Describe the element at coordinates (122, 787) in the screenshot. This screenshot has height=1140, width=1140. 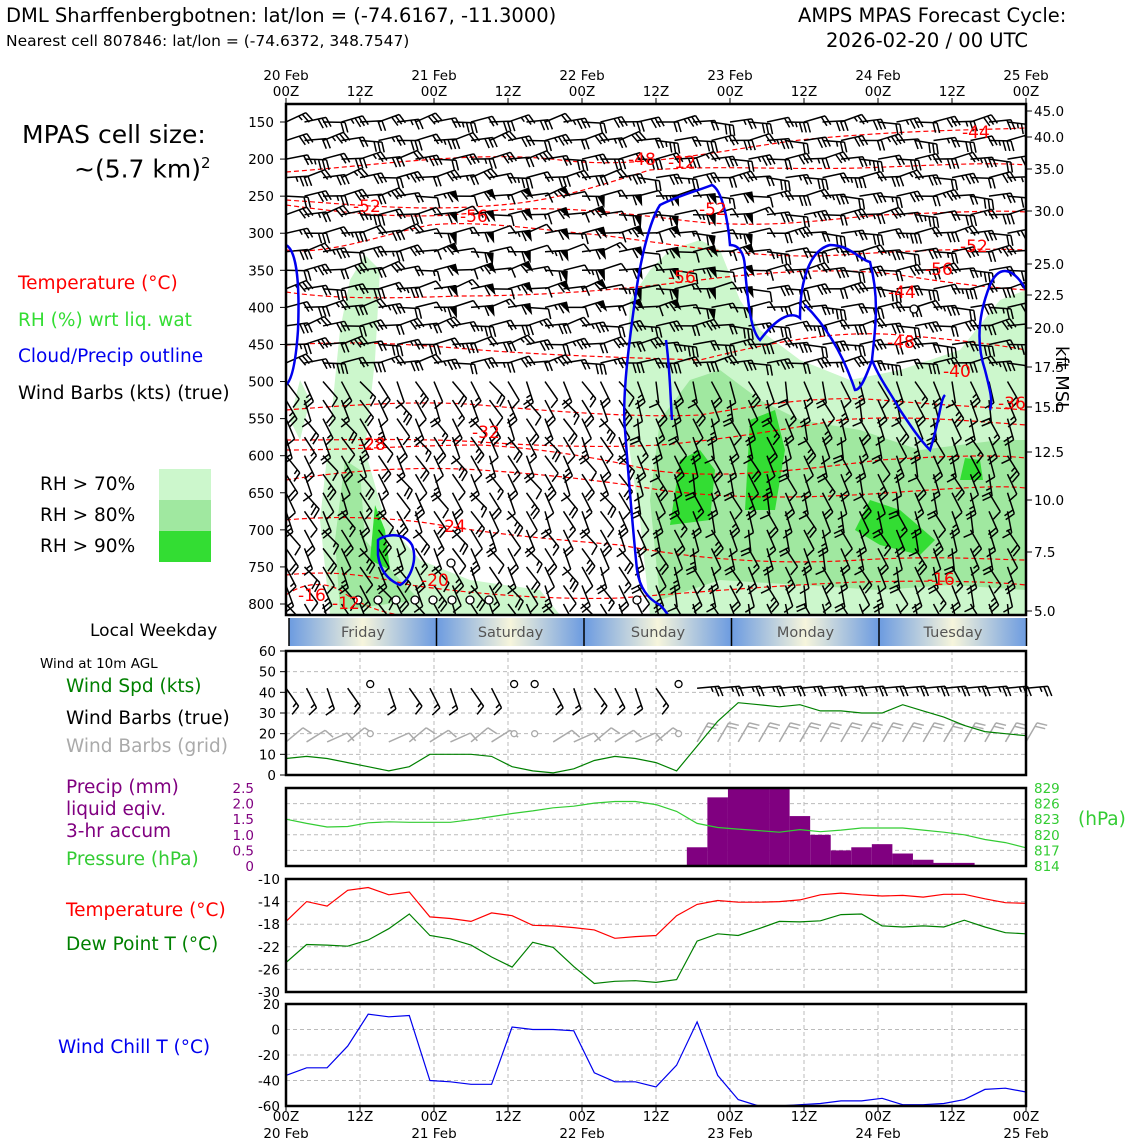
I see `legend-precip-1: Precip (mm)` at that location.